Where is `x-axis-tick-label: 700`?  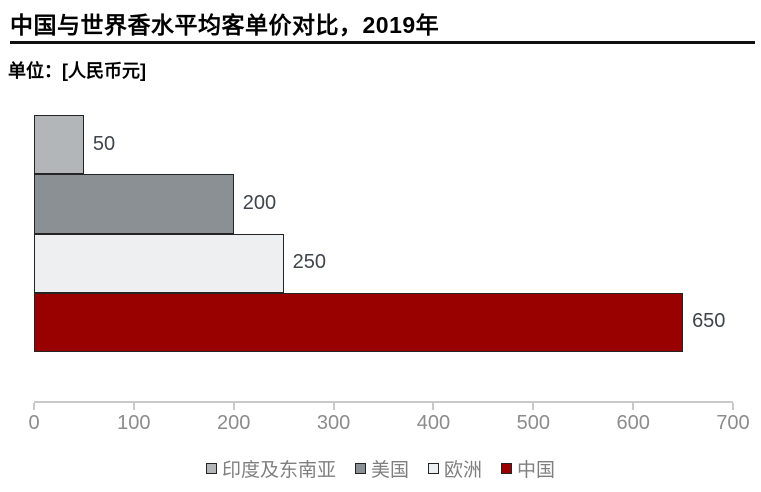
x-axis-tick-label: 700 is located at coordinates (733, 423).